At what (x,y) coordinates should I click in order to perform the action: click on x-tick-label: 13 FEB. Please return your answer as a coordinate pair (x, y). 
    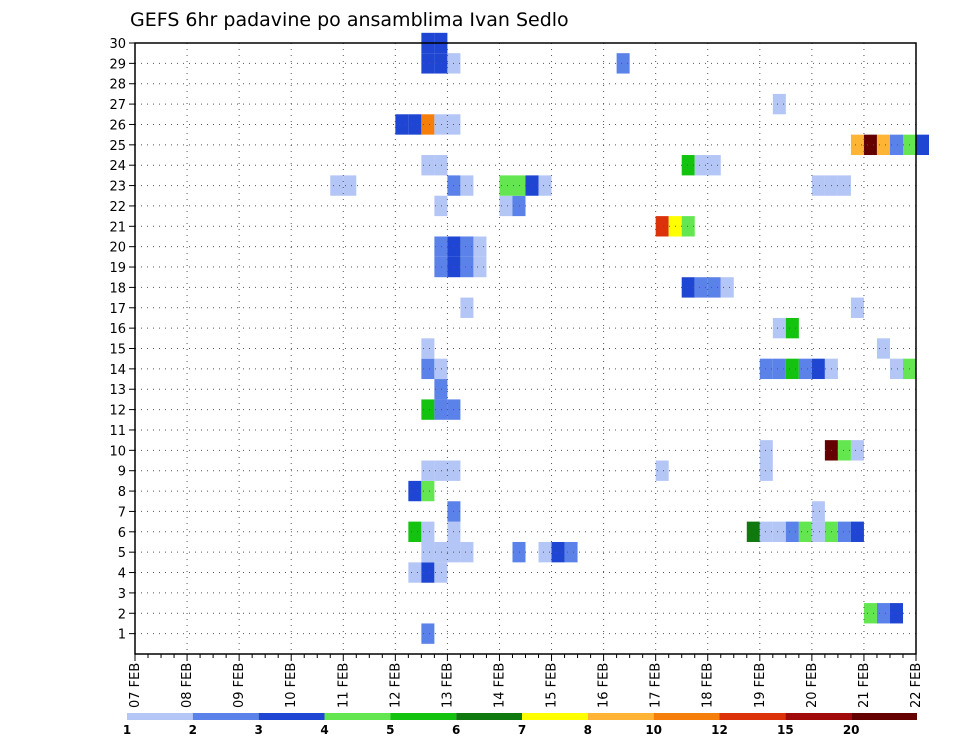
    Looking at the image, I should click on (447, 685).